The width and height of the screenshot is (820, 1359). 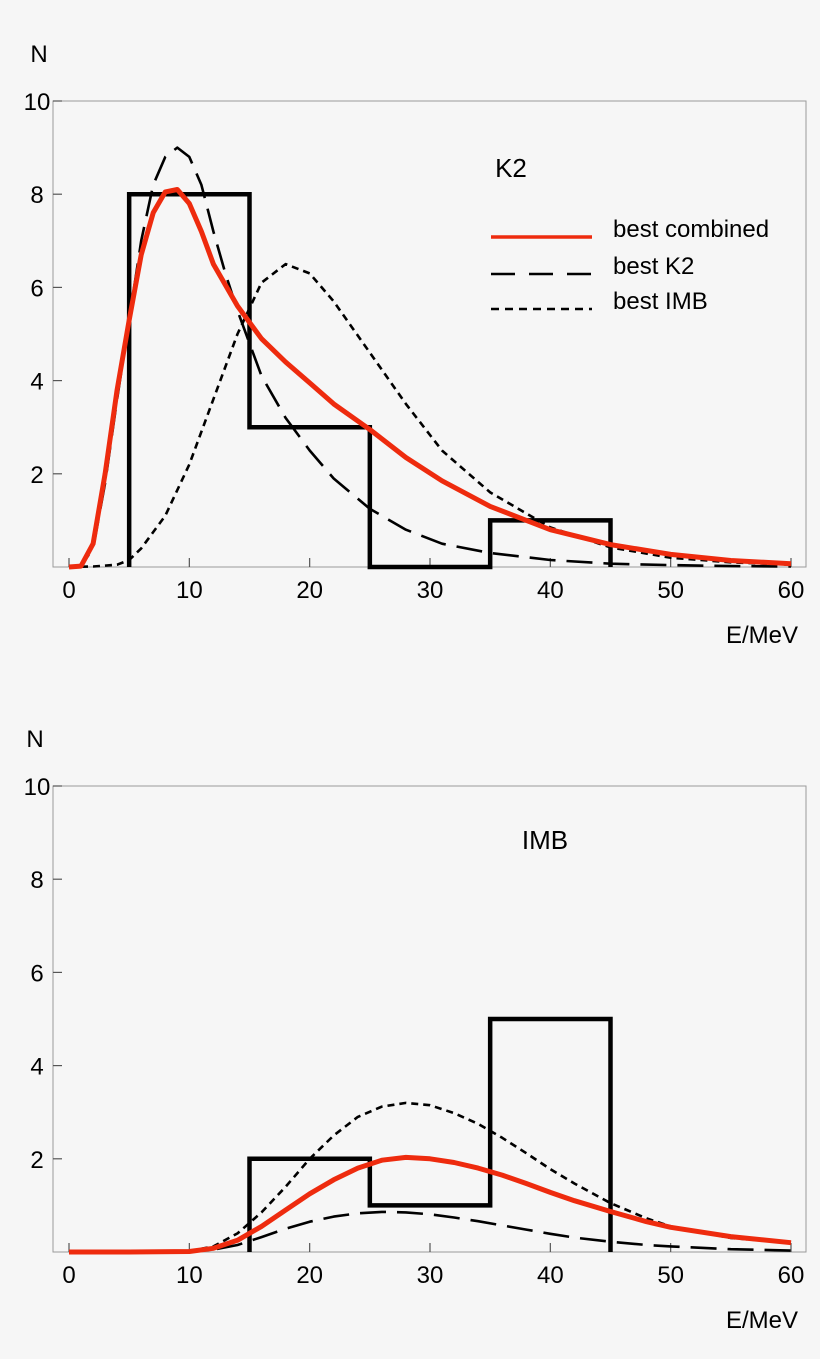 I want to click on series-best-imb, so click(x=430, y=1177).